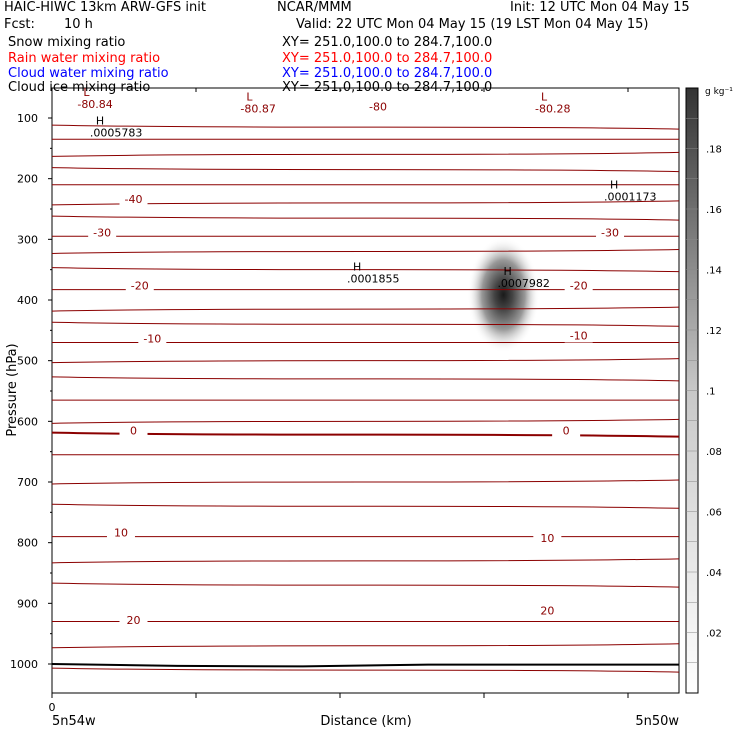  Describe the element at coordinates (630, 197) in the screenshot. I see `high-value-label: .0001173` at that location.